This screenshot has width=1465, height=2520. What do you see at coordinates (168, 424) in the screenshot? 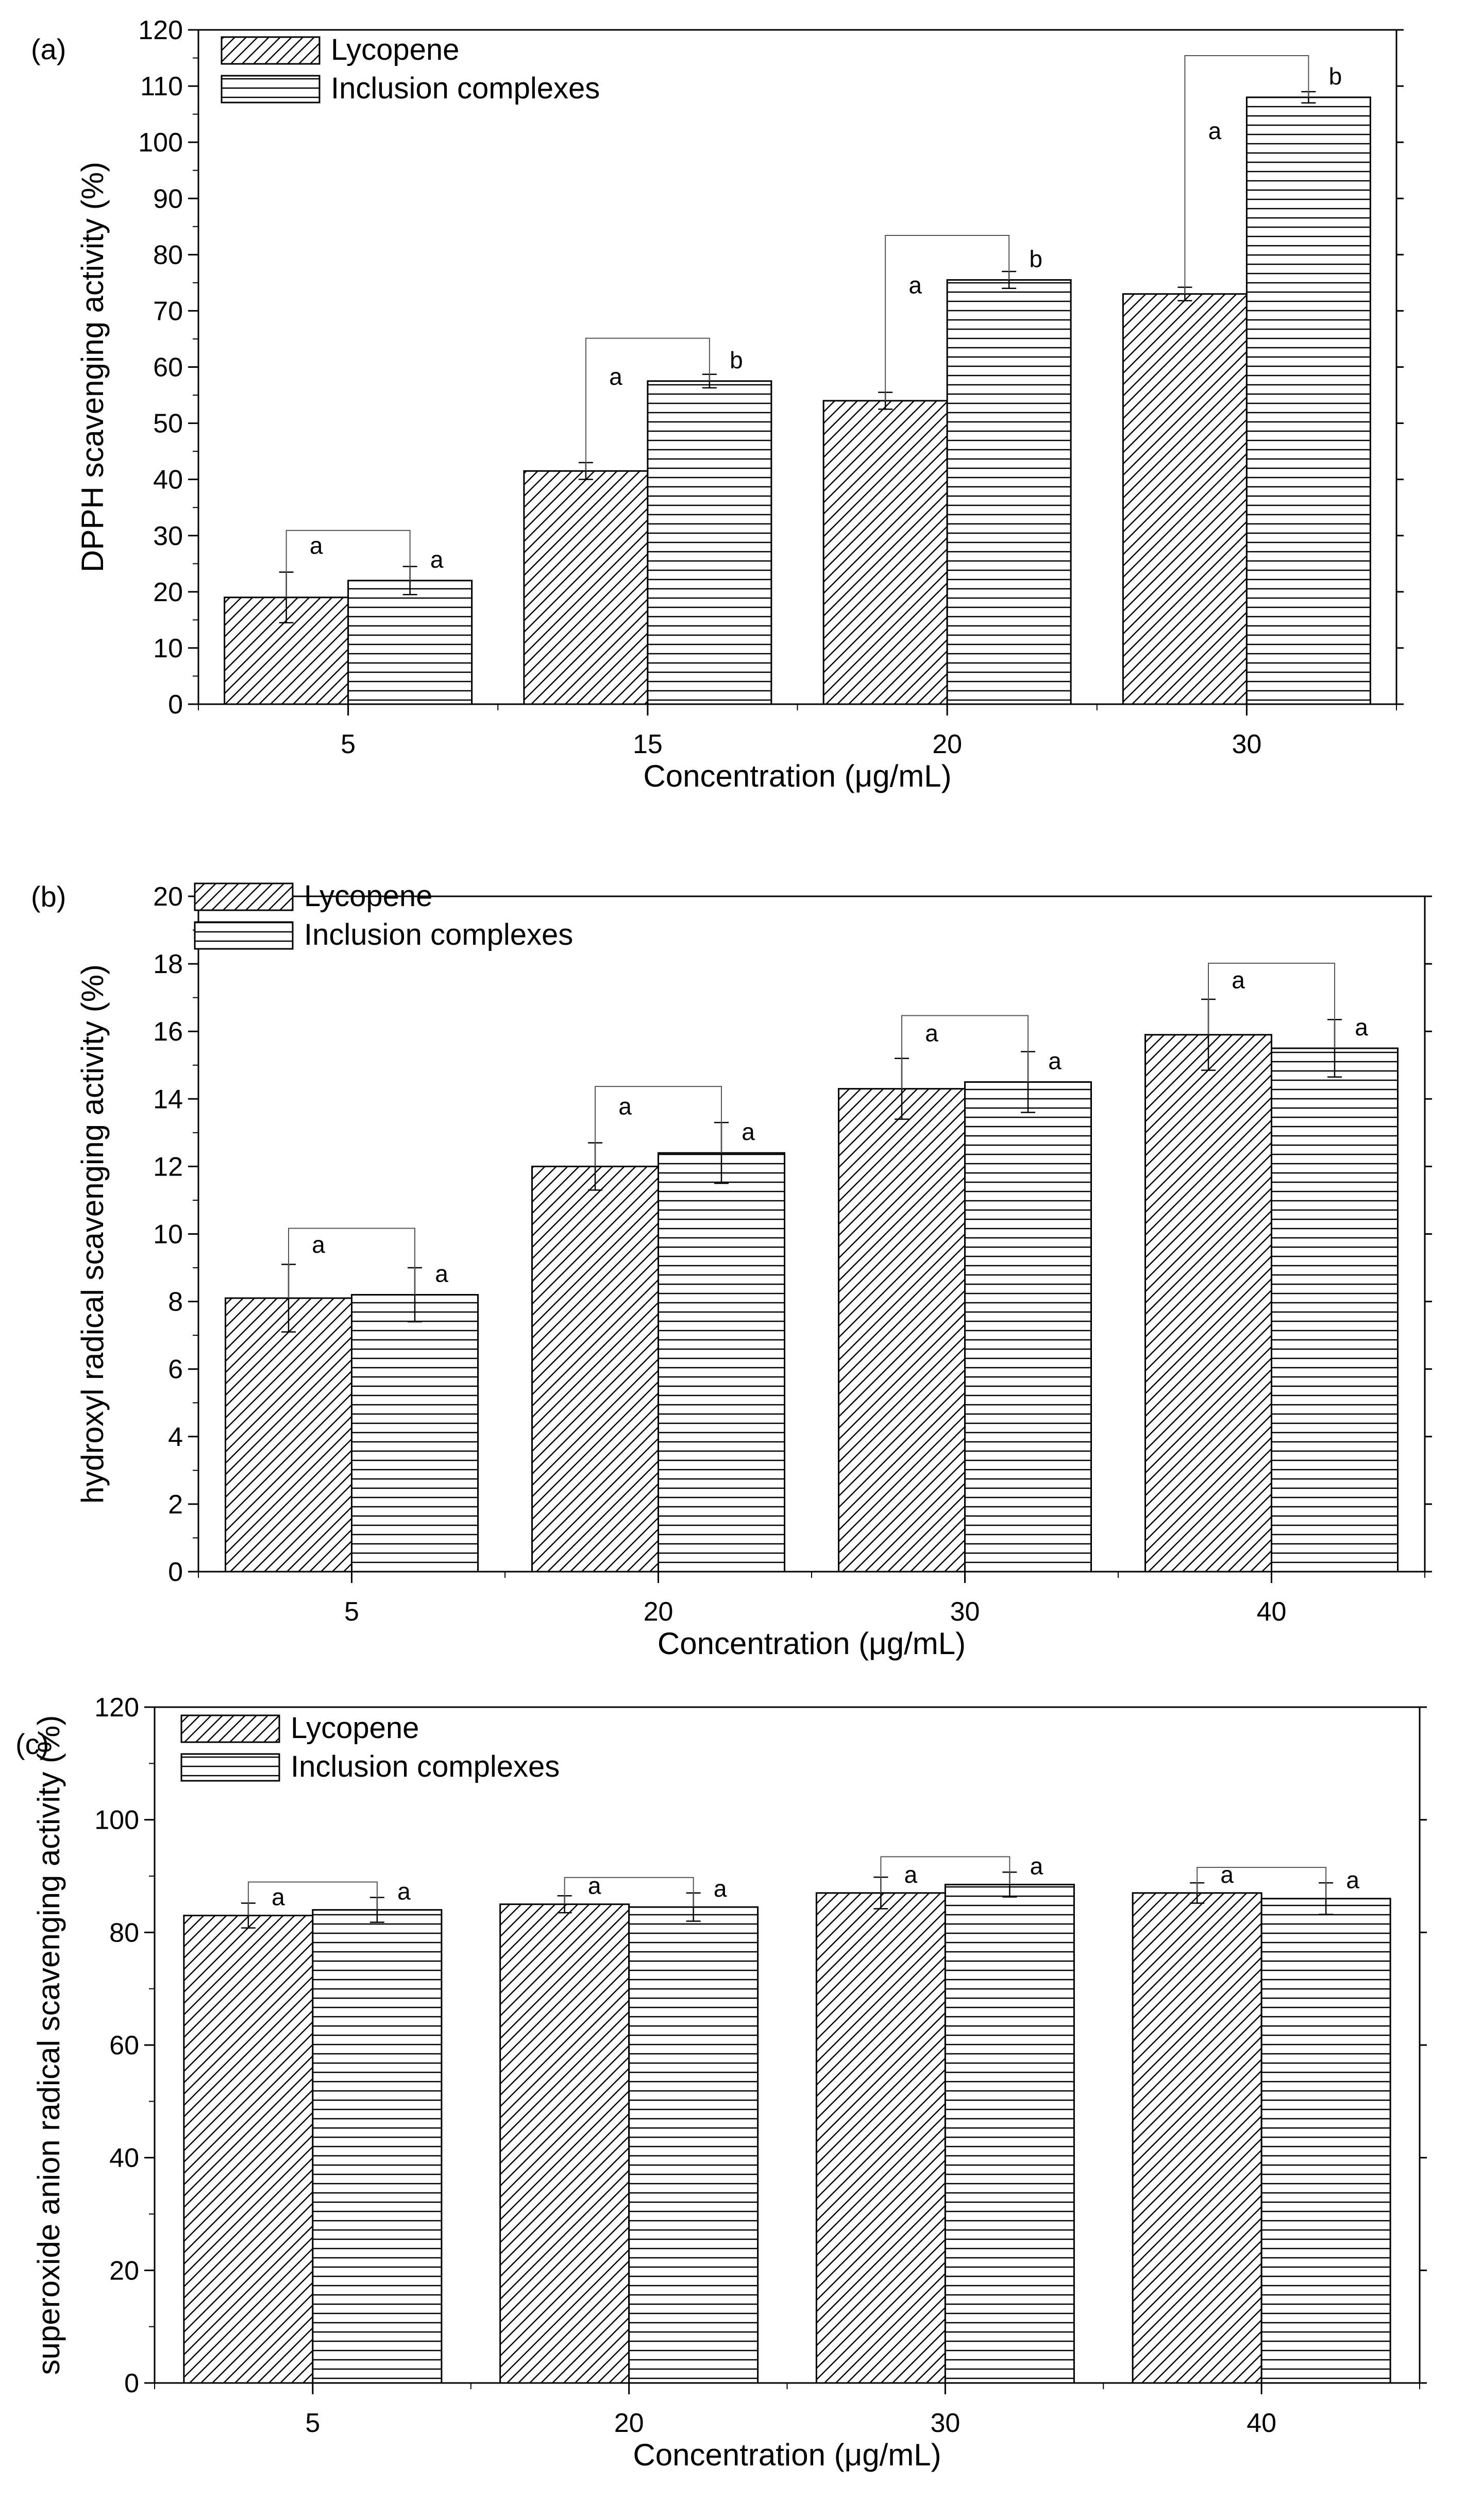
I see `y-tick-label: 50` at bounding box center [168, 424].